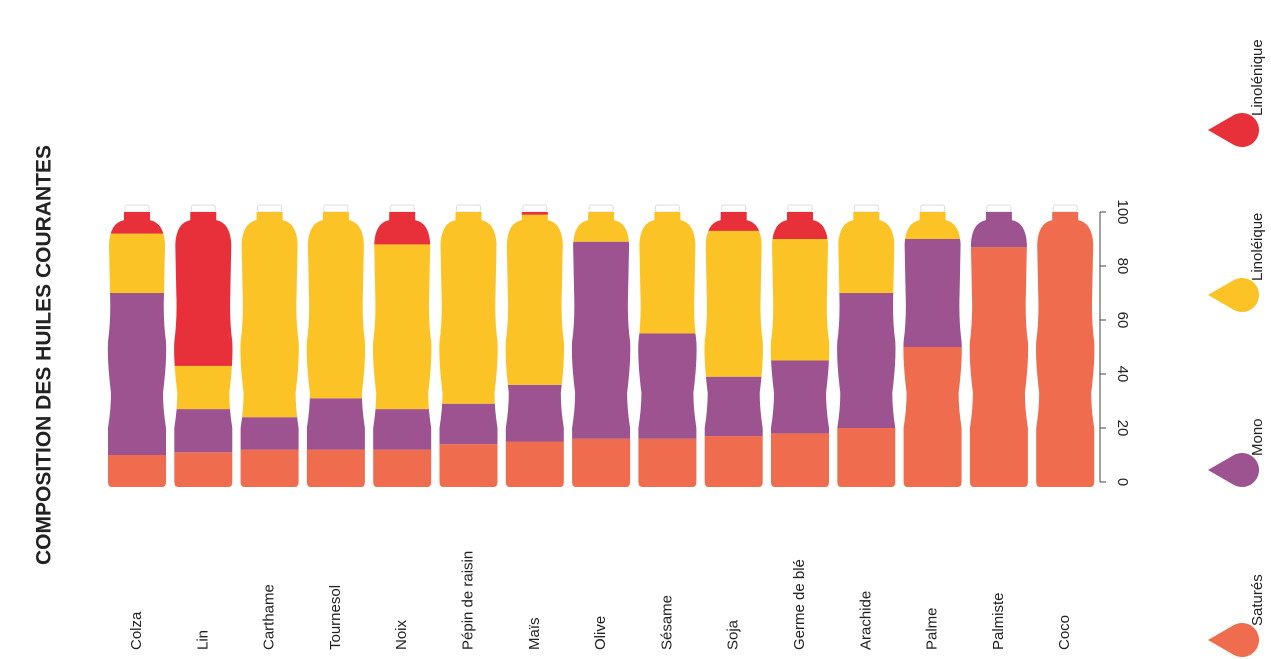  What do you see at coordinates (269, 617) in the screenshot?
I see `x-tick-label: Carthame` at bounding box center [269, 617].